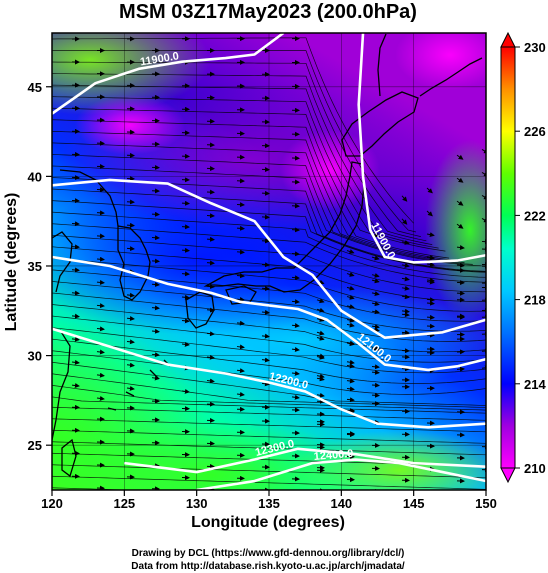 Image resolution: width=548 pixels, height=573 pixels. What do you see at coordinates (333, 455) in the screenshot?
I see `contour-label: 12400.0` at bounding box center [333, 455].